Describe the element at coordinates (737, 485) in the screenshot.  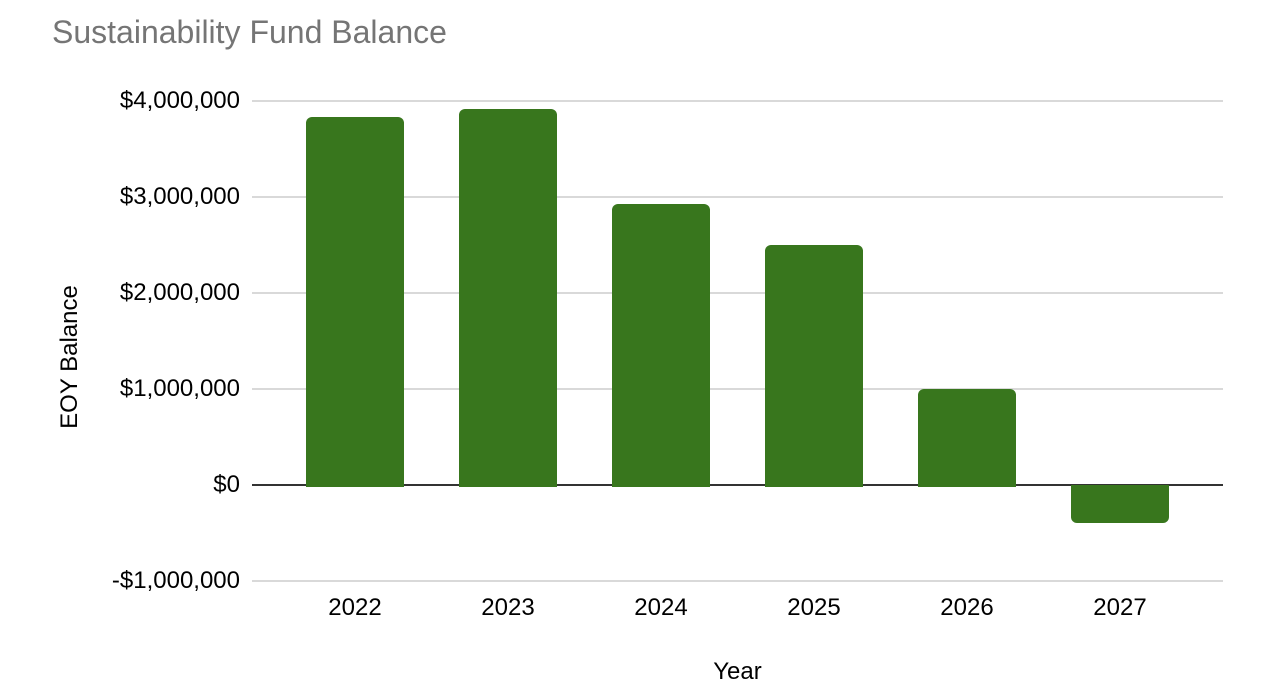
I see `zero-axis-line` at that location.